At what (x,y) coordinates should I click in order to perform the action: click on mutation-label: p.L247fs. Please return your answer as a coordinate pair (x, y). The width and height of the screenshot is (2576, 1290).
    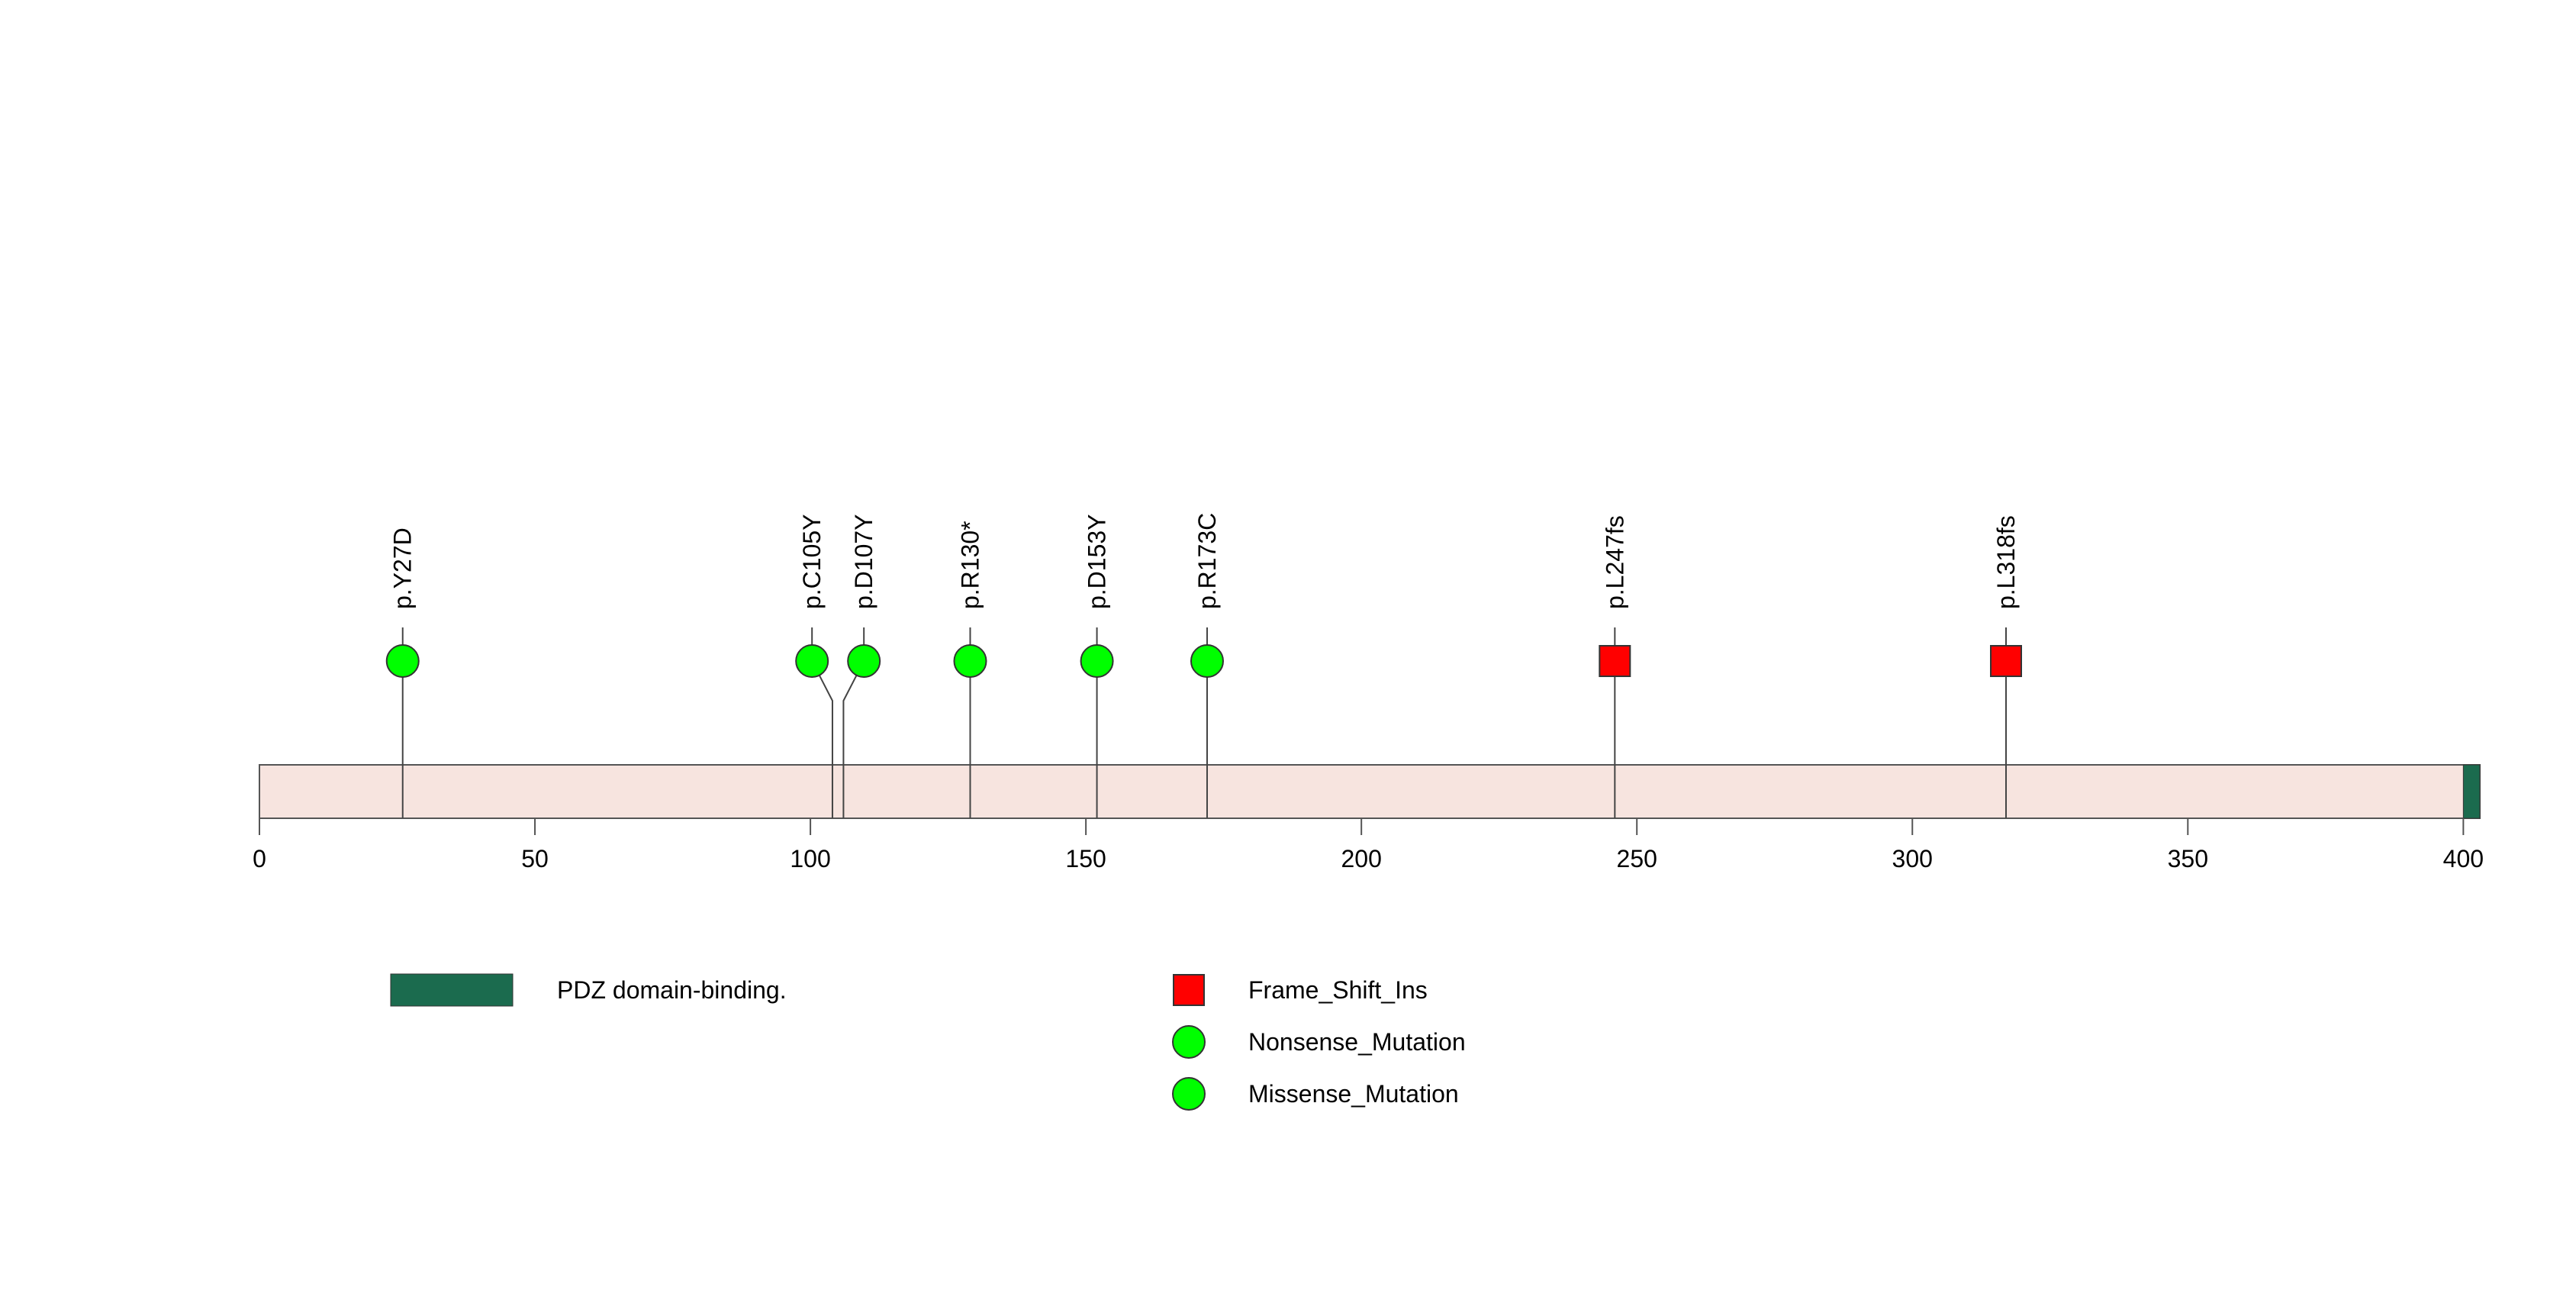
    Looking at the image, I should click on (1614, 562).